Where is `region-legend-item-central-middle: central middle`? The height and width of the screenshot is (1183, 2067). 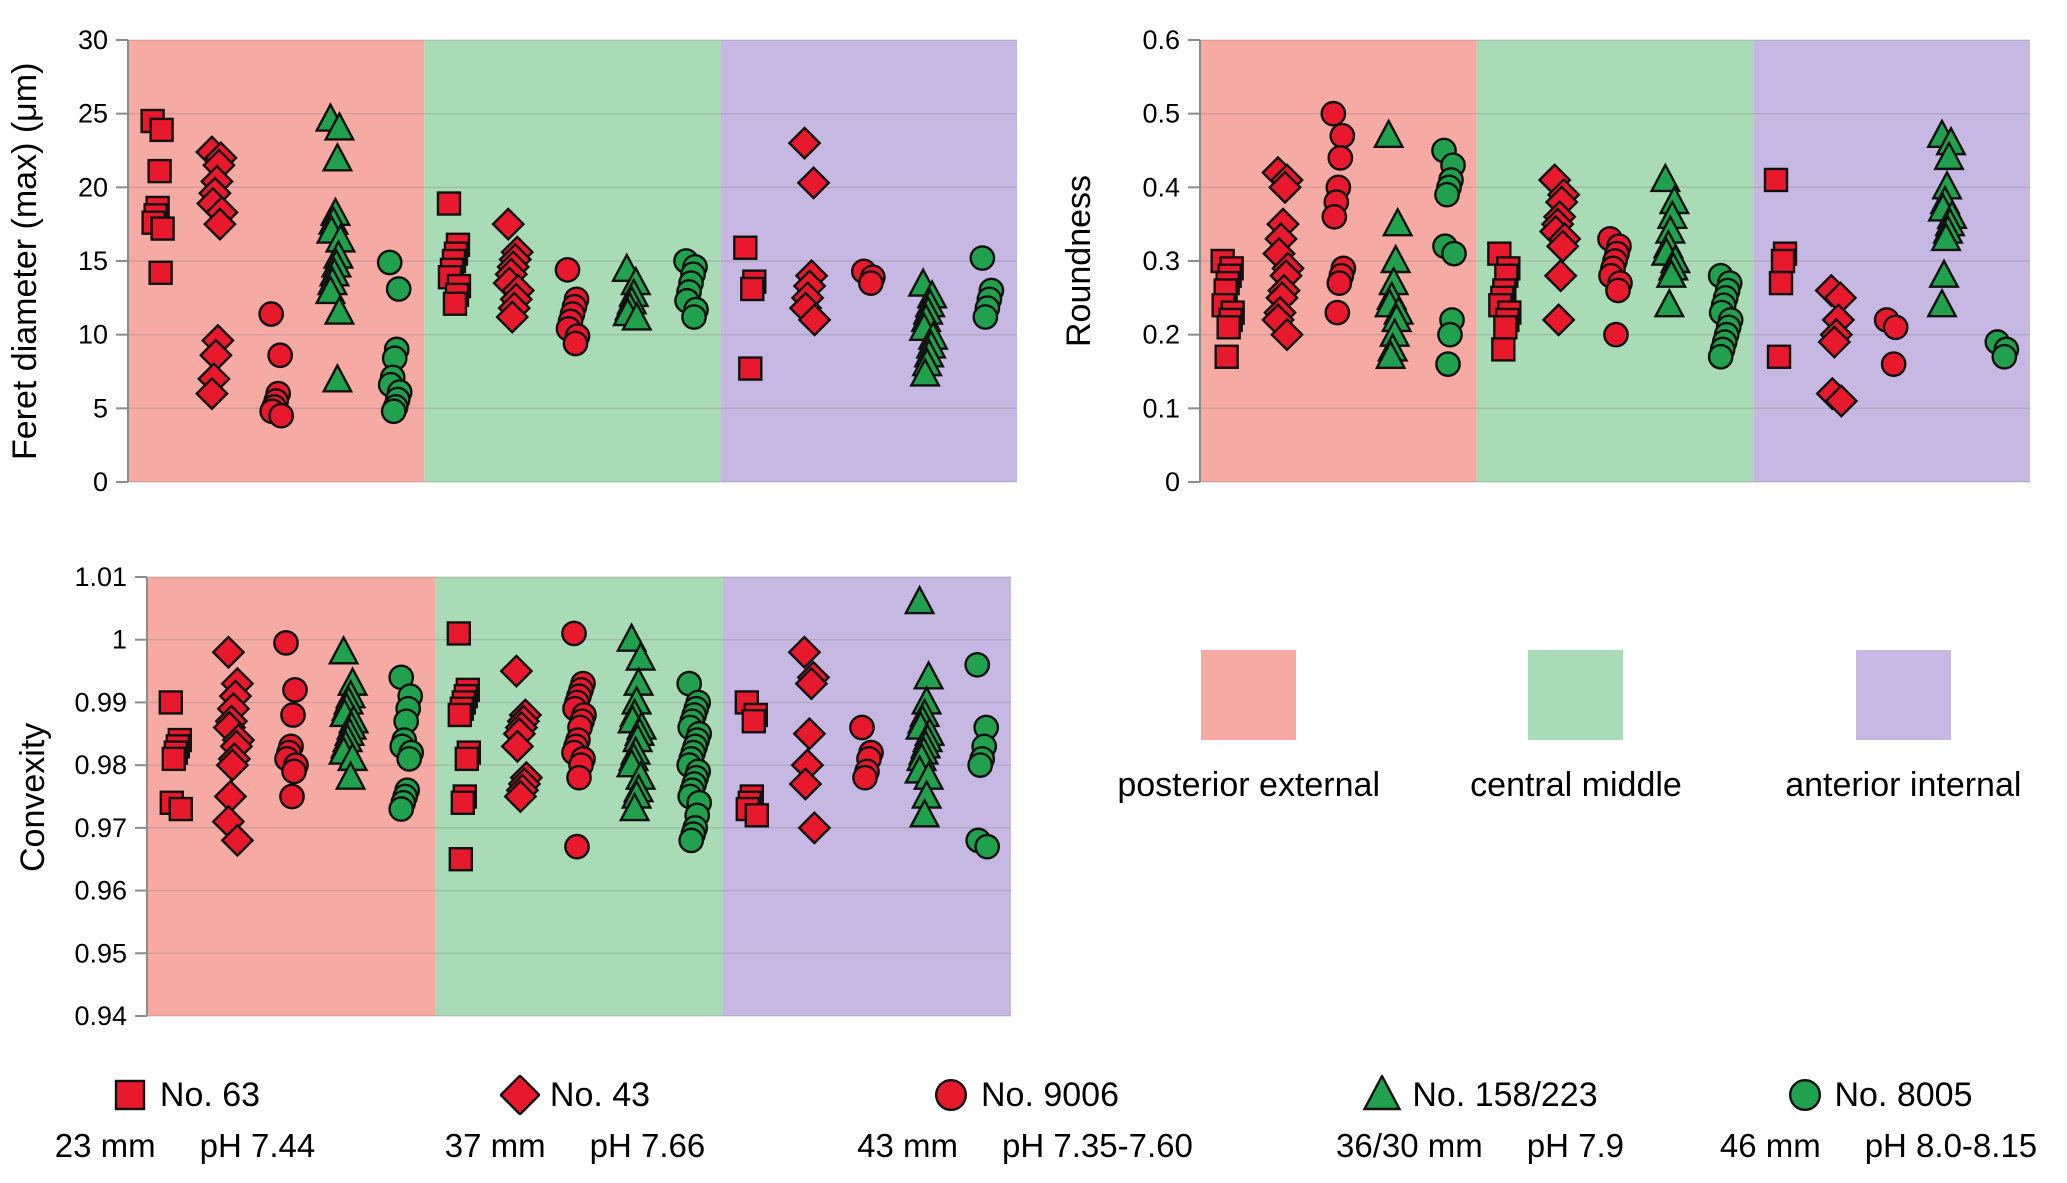 region-legend-item-central-middle: central middle is located at coordinates (1575, 727).